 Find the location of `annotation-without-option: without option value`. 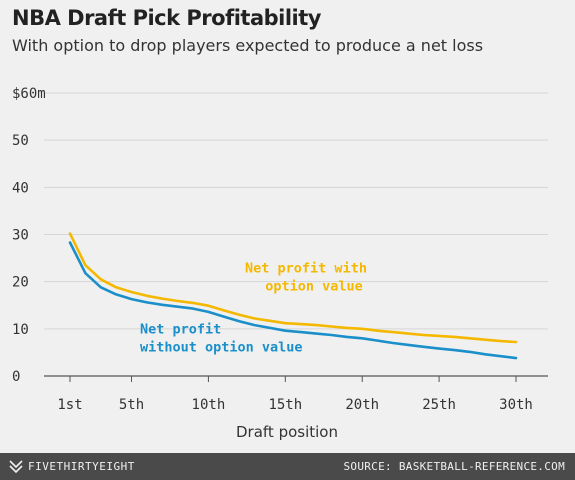

annotation-without-option: without option value is located at coordinates (221, 348).